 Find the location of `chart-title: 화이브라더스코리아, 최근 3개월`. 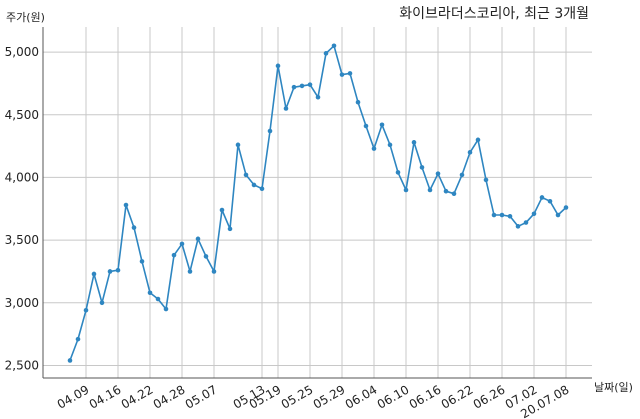

chart-title: 화이브라더스코리아, 최근 3개월 is located at coordinates (494, 14).